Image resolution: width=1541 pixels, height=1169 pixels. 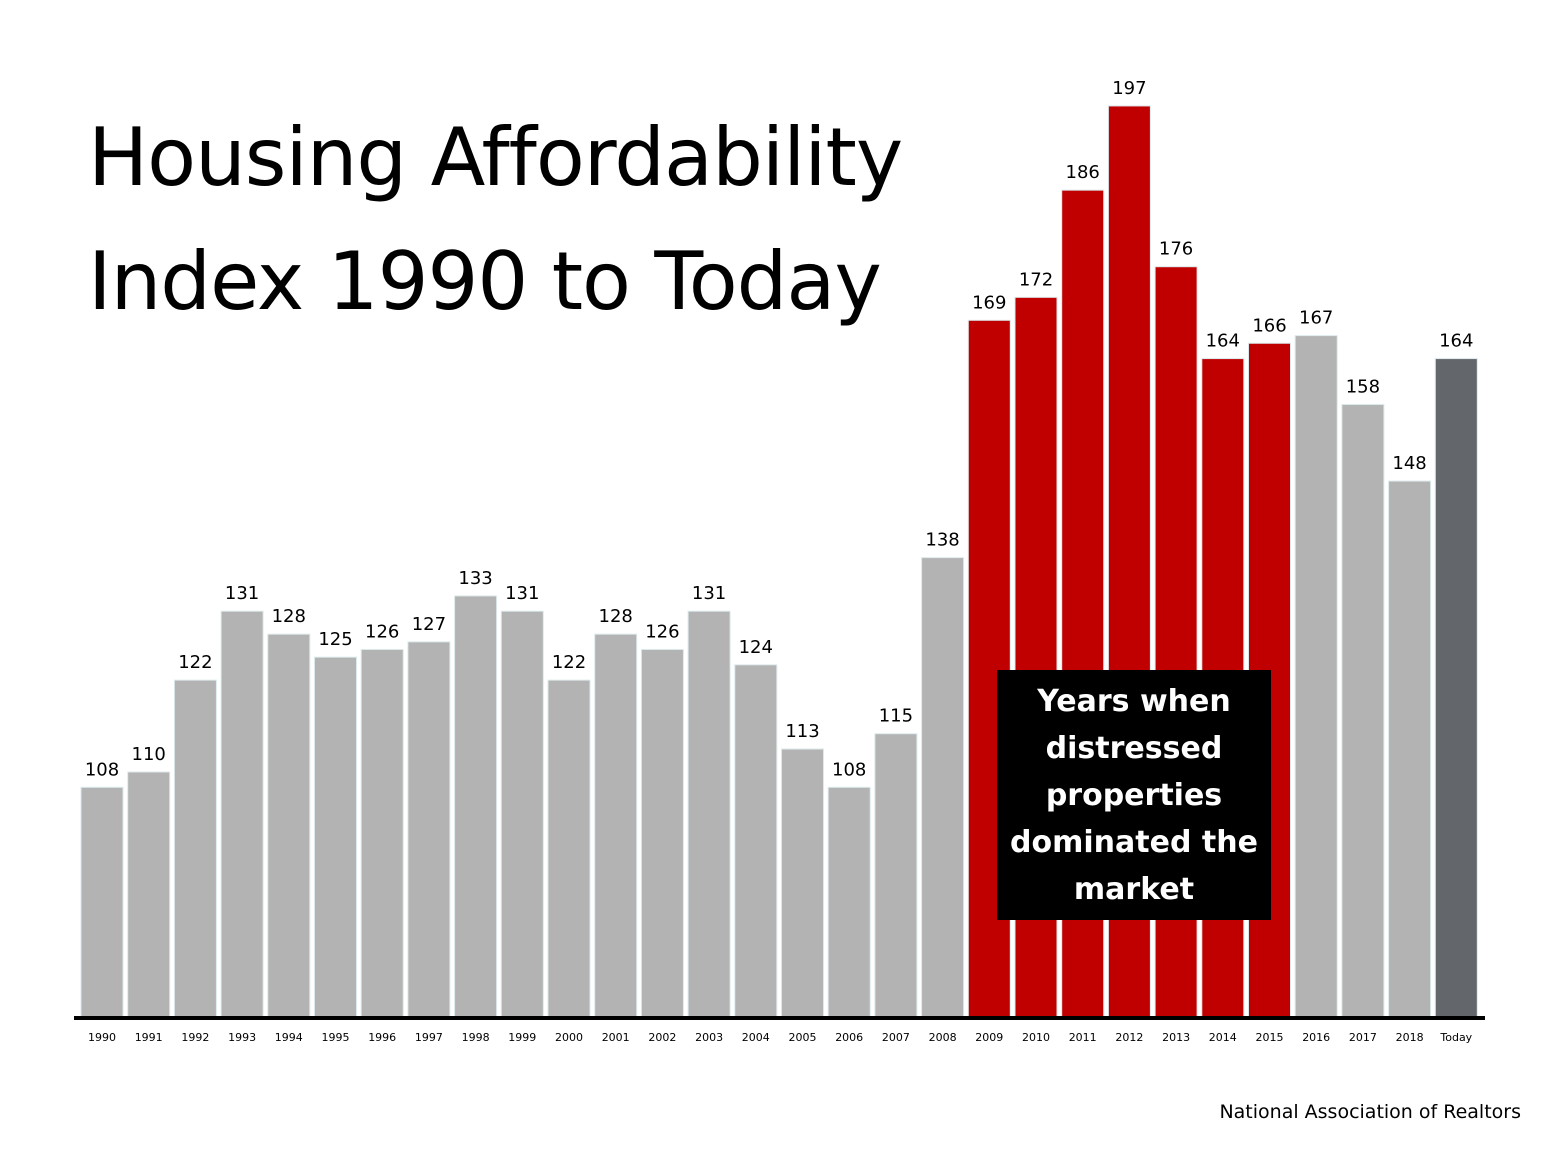 I want to click on x-tick-label-1992: 1992, so click(x=195, y=1037).